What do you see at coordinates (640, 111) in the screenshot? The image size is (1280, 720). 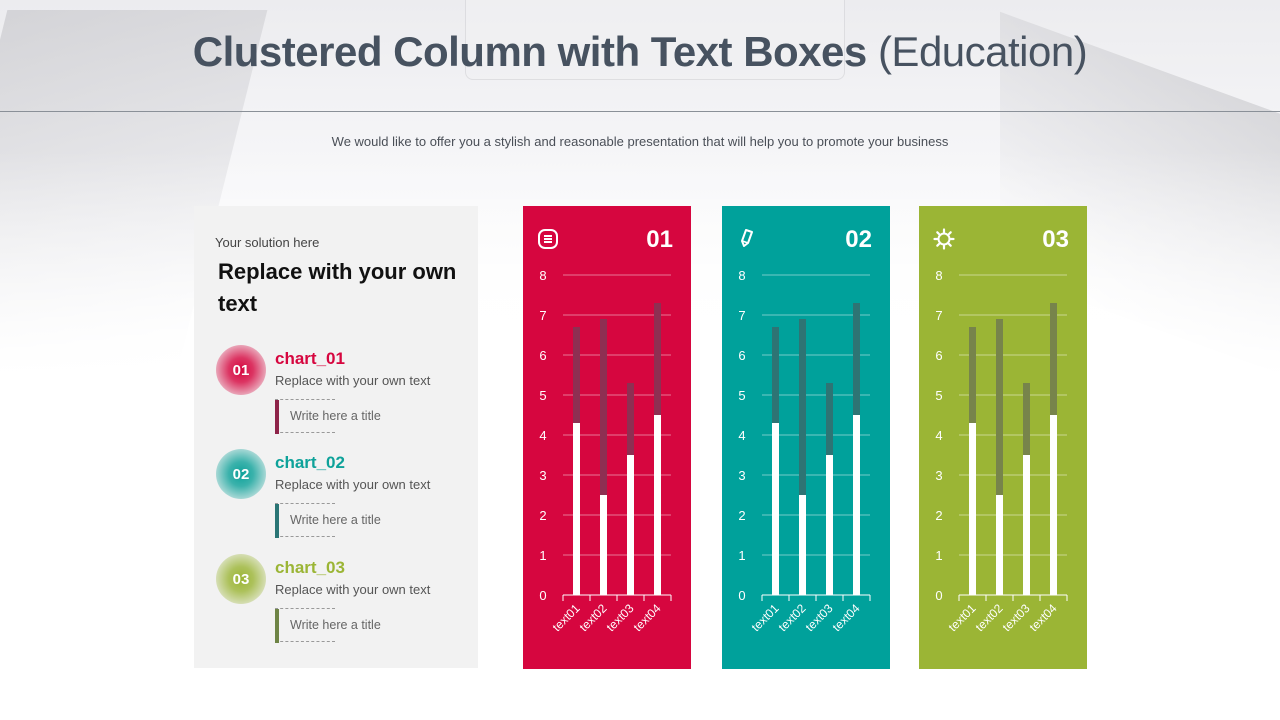 I see `title-divider` at bounding box center [640, 111].